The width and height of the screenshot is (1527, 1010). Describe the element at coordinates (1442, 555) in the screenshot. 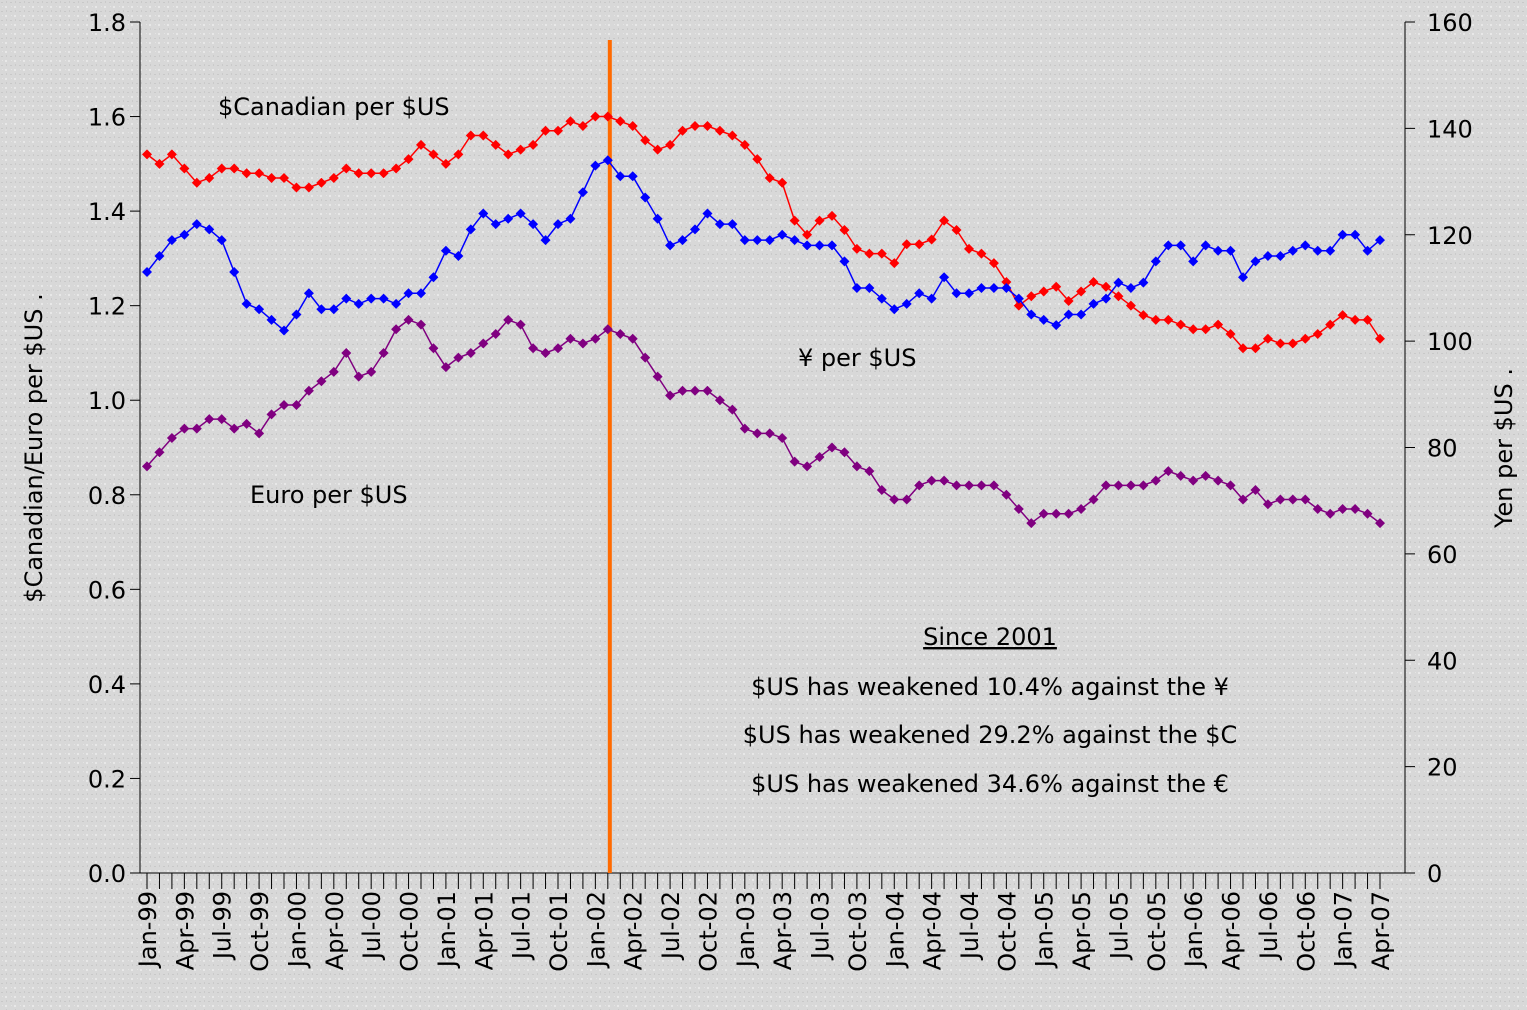

I see `y2-tick-label: 60` at that location.